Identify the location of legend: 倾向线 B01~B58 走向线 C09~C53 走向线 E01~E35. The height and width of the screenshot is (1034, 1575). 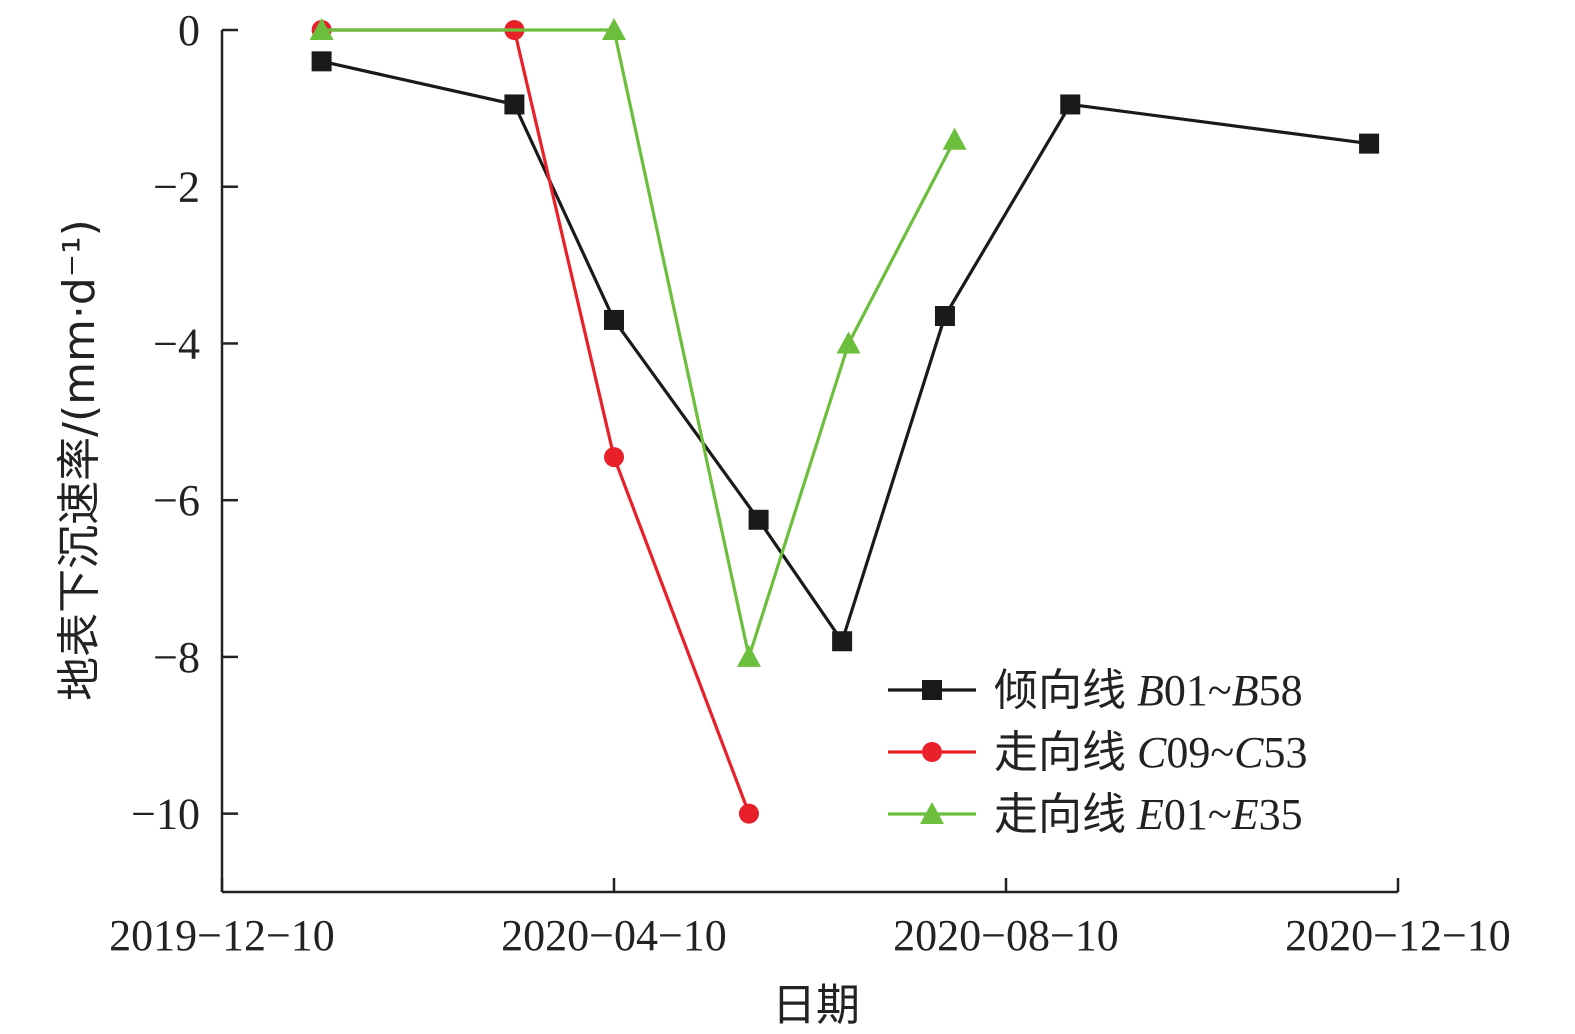
(1098, 752).